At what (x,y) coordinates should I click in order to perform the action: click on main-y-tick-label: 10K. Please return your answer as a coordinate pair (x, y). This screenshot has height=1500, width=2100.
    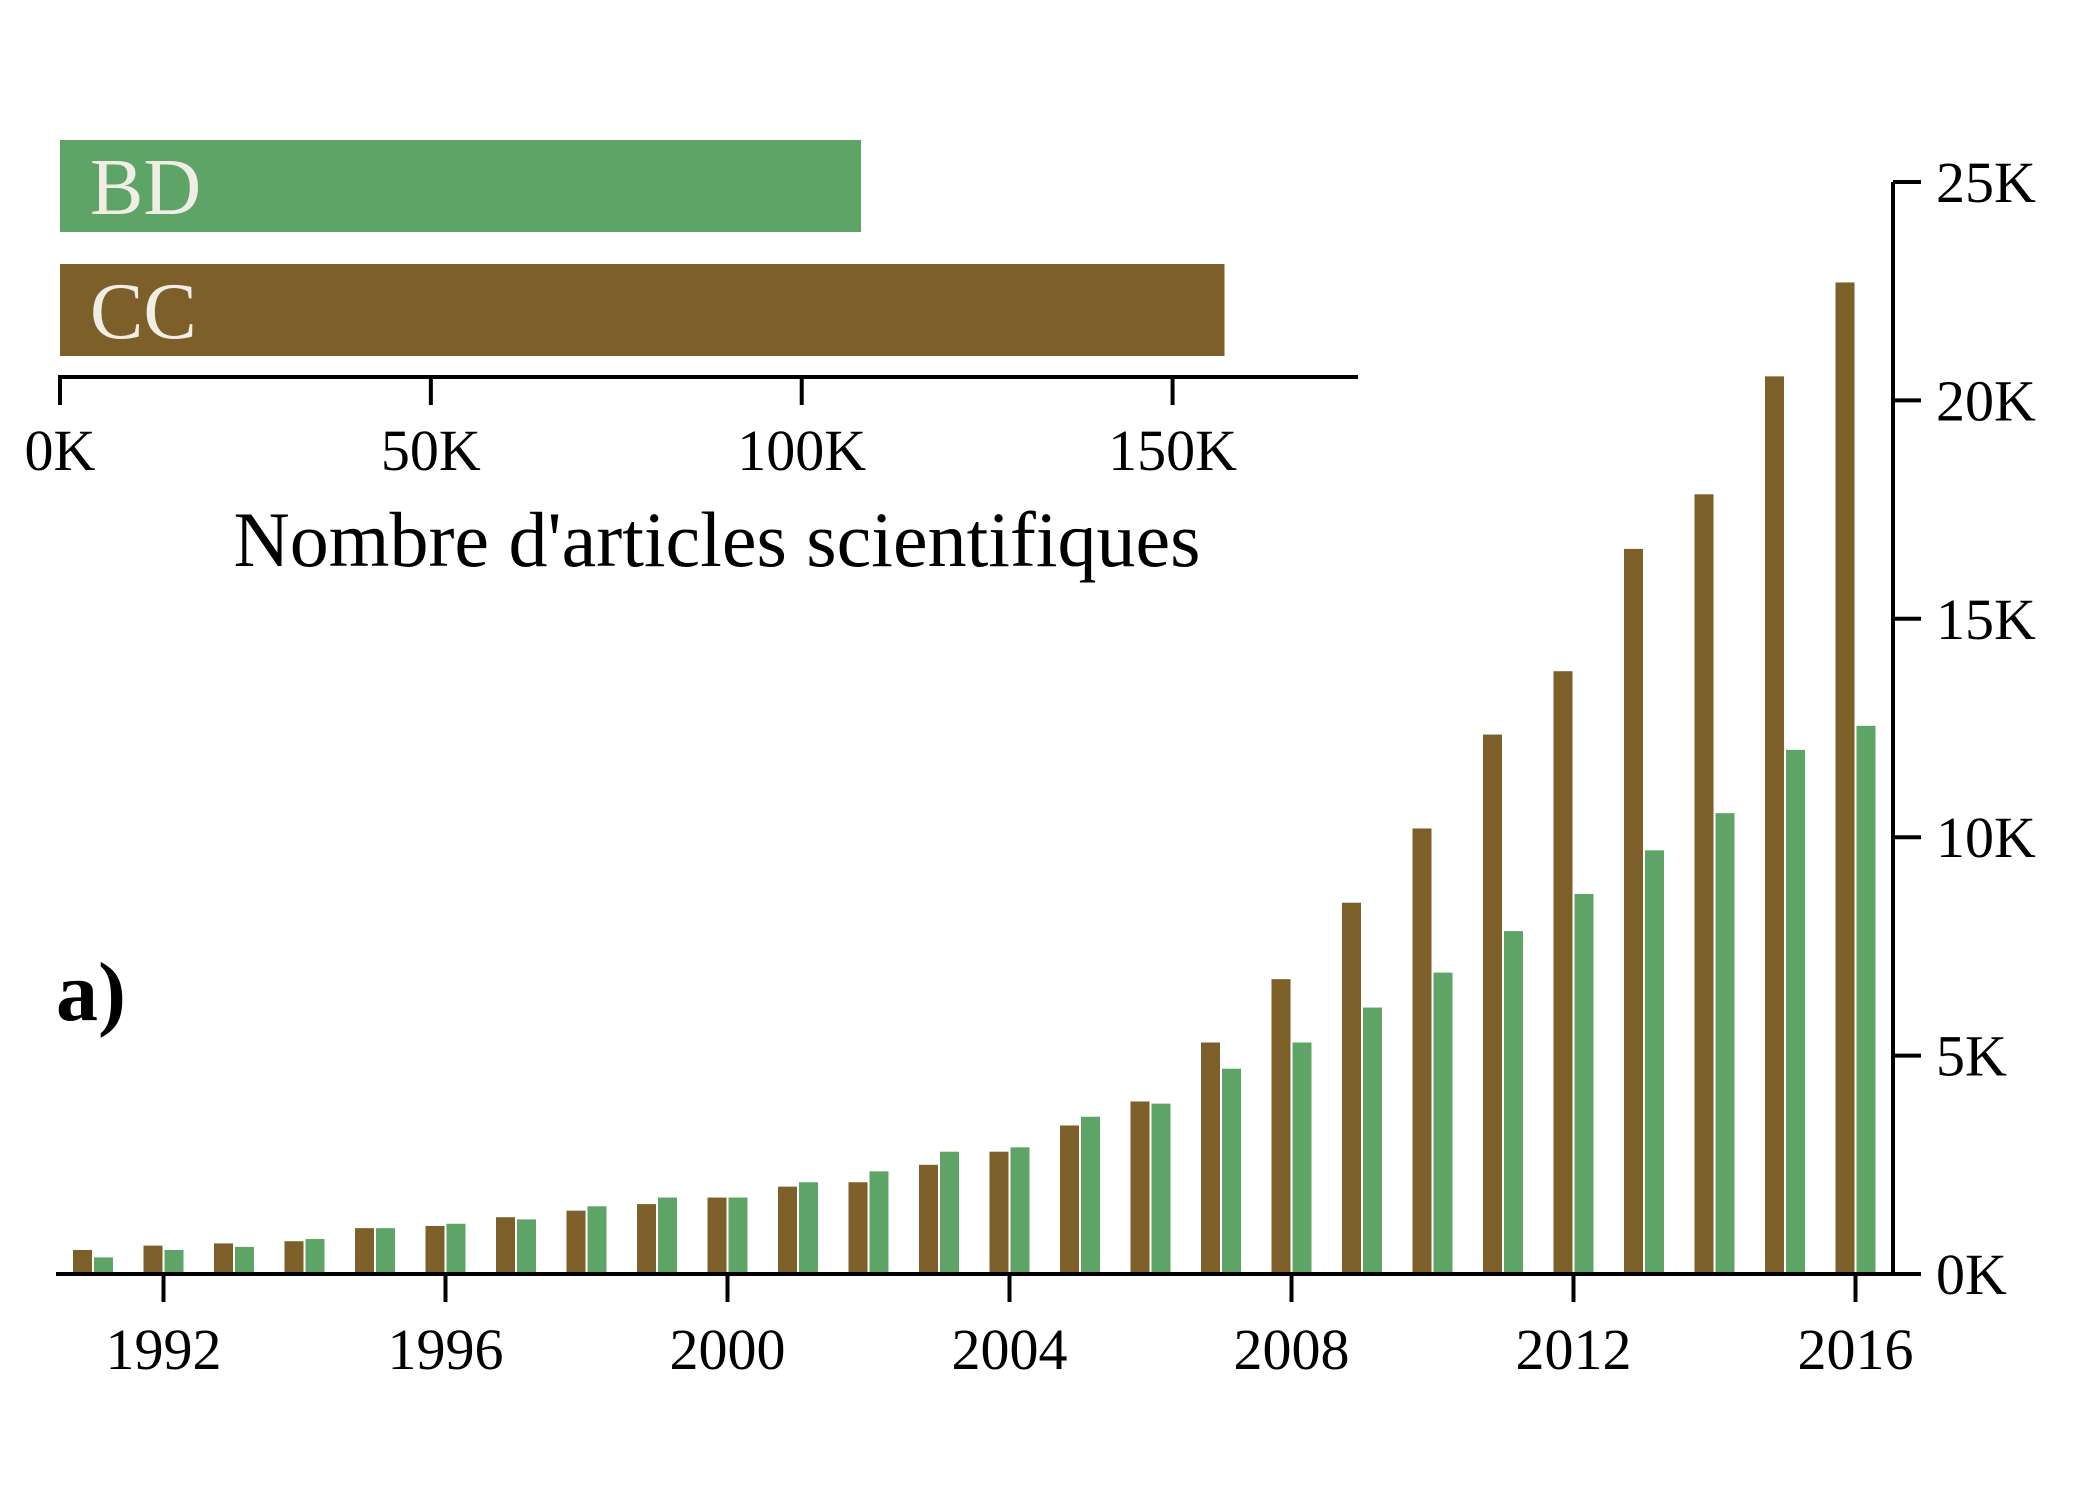
    Looking at the image, I should click on (1986, 837).